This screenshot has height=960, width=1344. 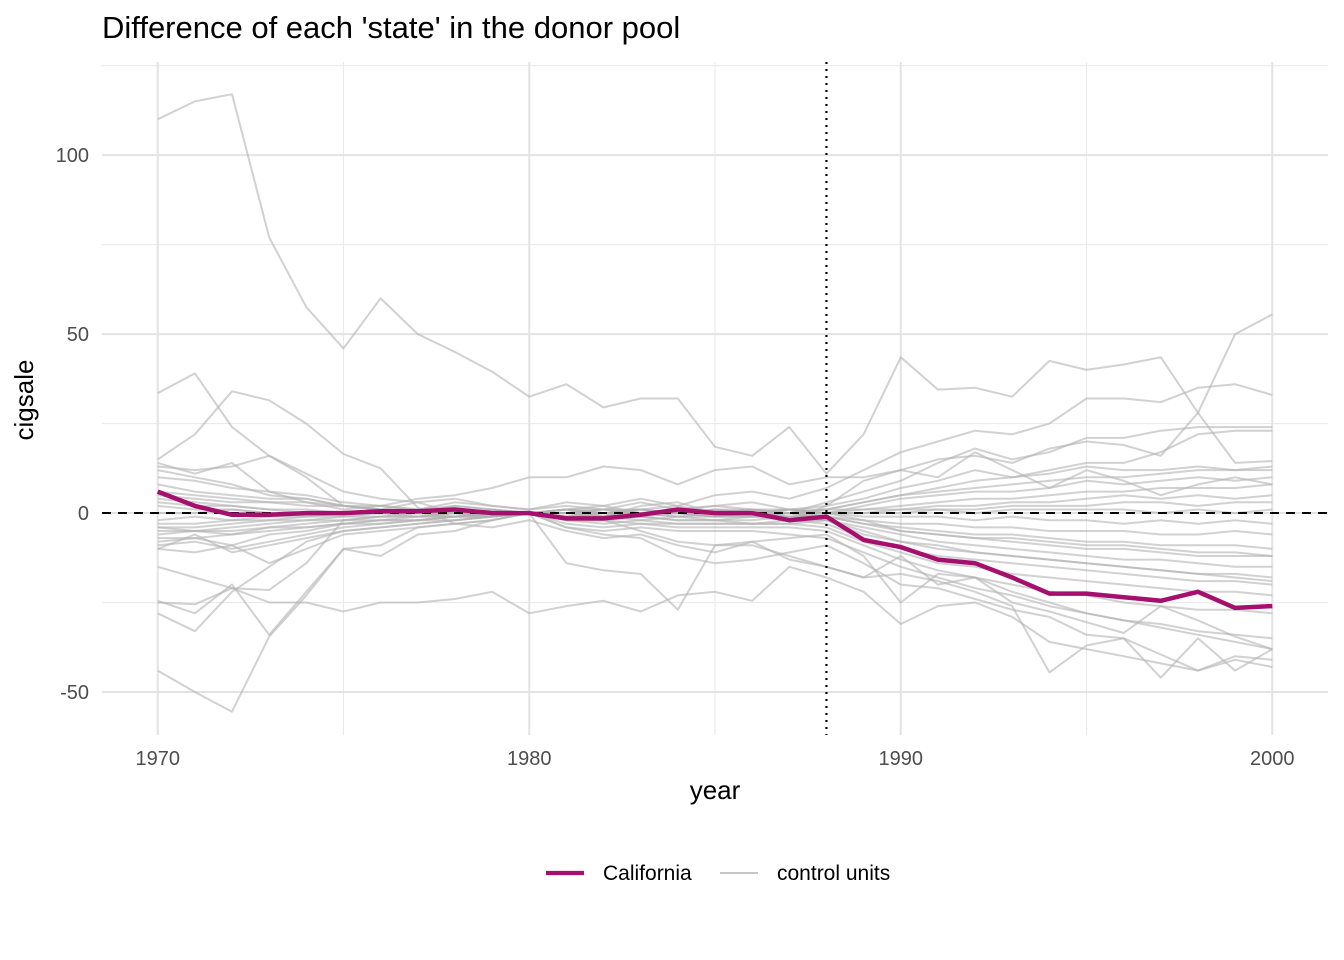 What do you see at coordinates (74, 693) in the screenshot?
I see `y-tick-label: -50` at bounding box center [74, 693].